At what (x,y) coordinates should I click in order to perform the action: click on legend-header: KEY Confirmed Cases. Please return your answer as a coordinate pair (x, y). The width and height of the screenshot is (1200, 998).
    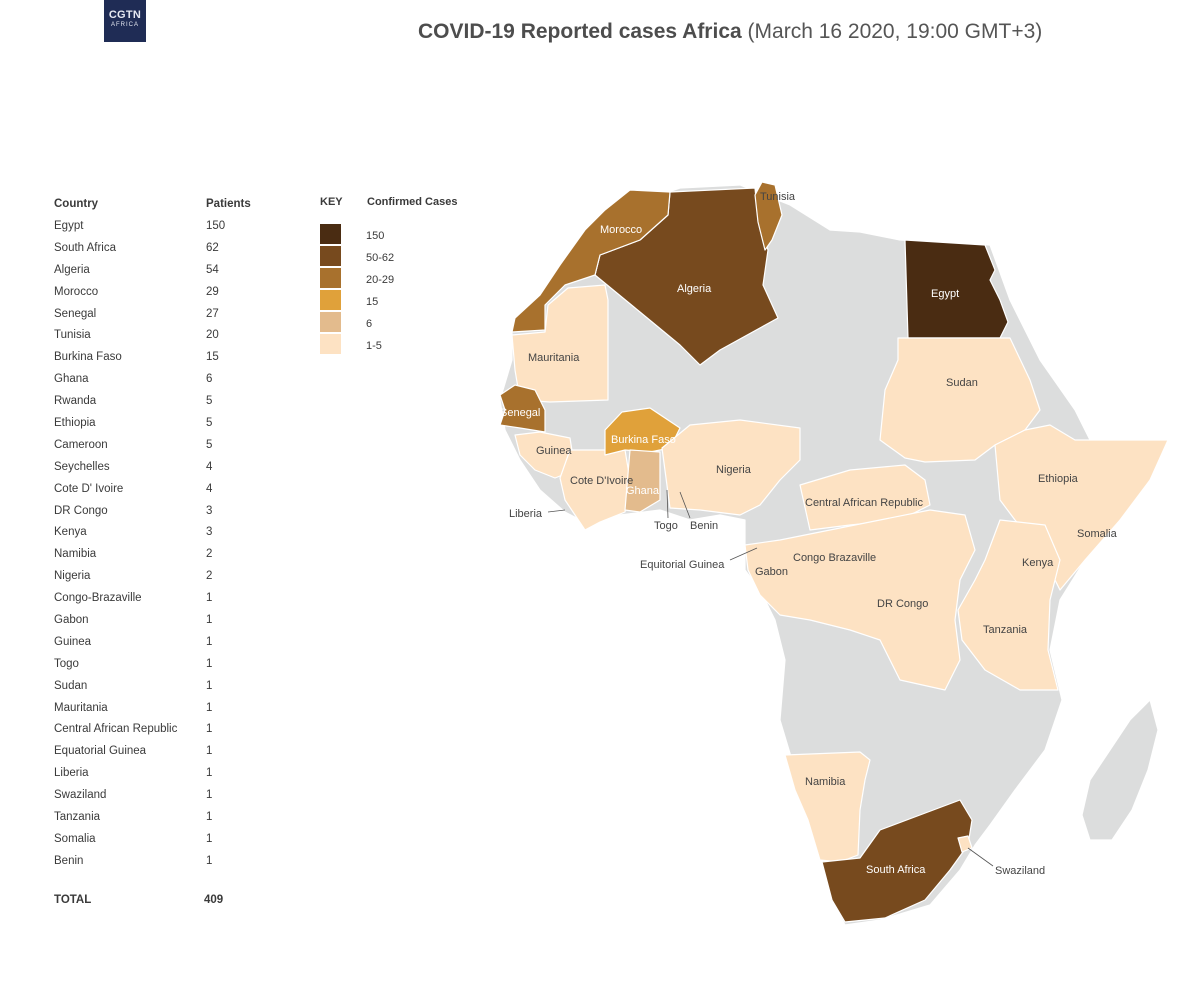
    Looking at the image, I should click on (400, 204).